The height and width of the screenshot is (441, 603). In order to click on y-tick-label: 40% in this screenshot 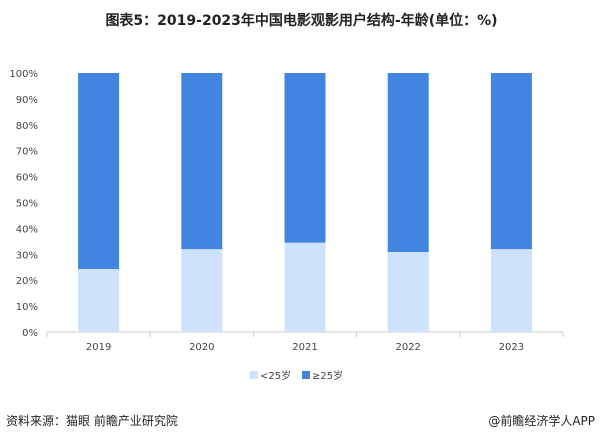, I will do `click(27, 229)`.